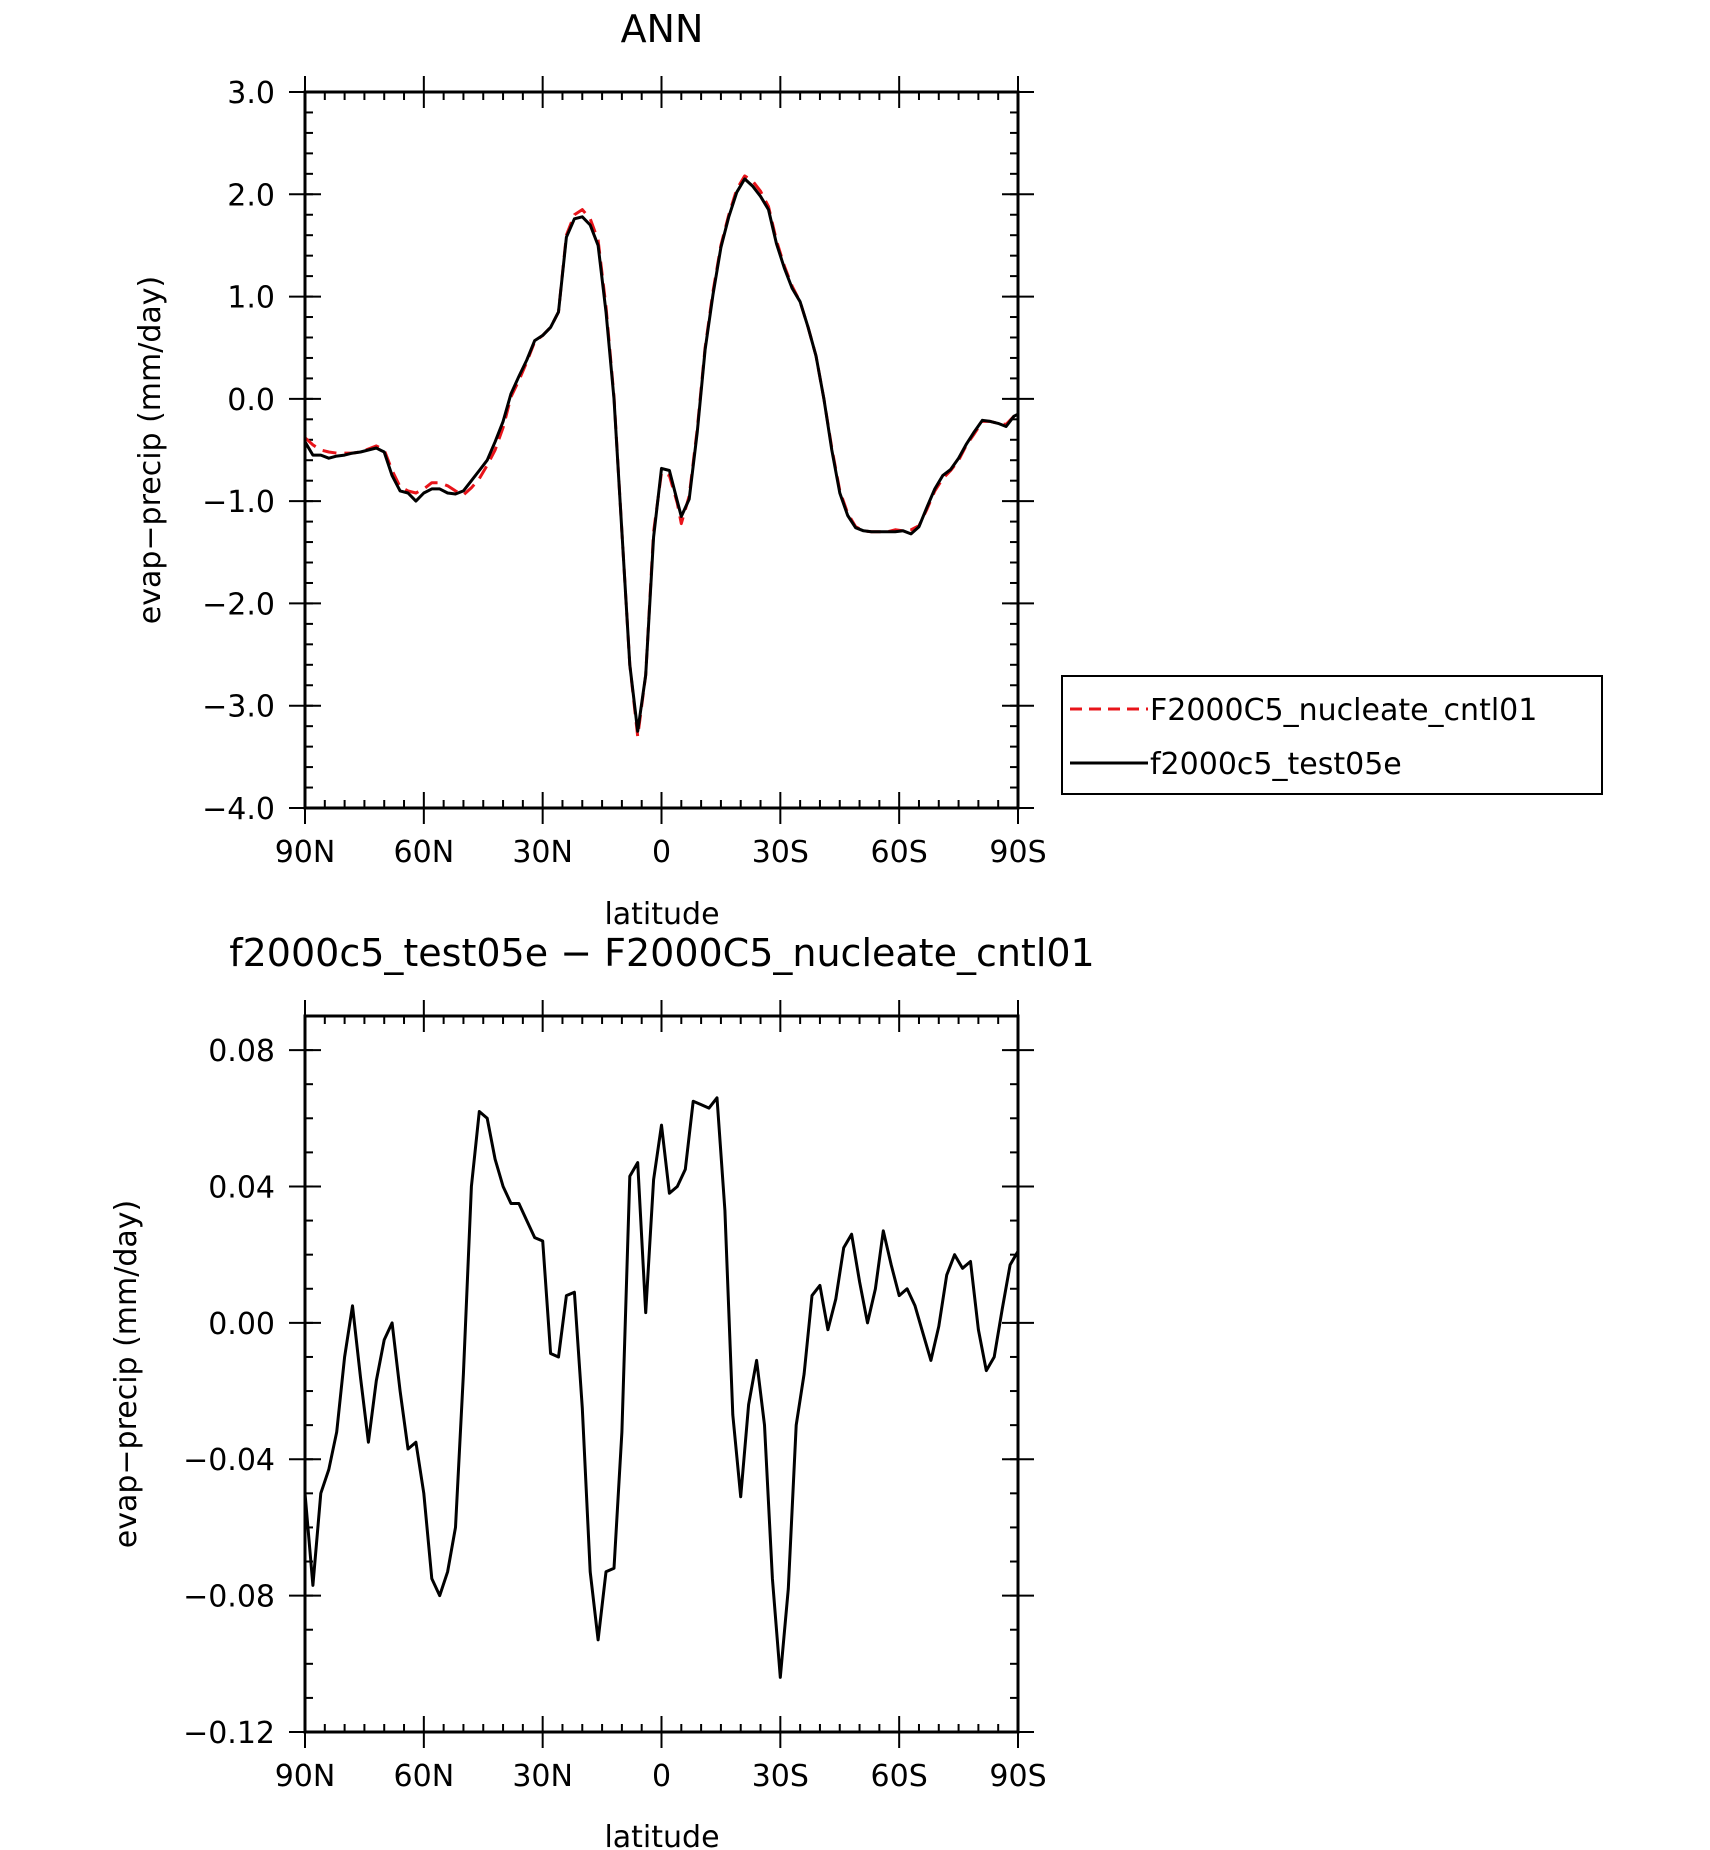 This screenshot has height=1850, width=1710. What do you see at coordinates (251, 93) in the screenshot?
I see `y-tick-label: 3.0` at bounding box center [251, 93].